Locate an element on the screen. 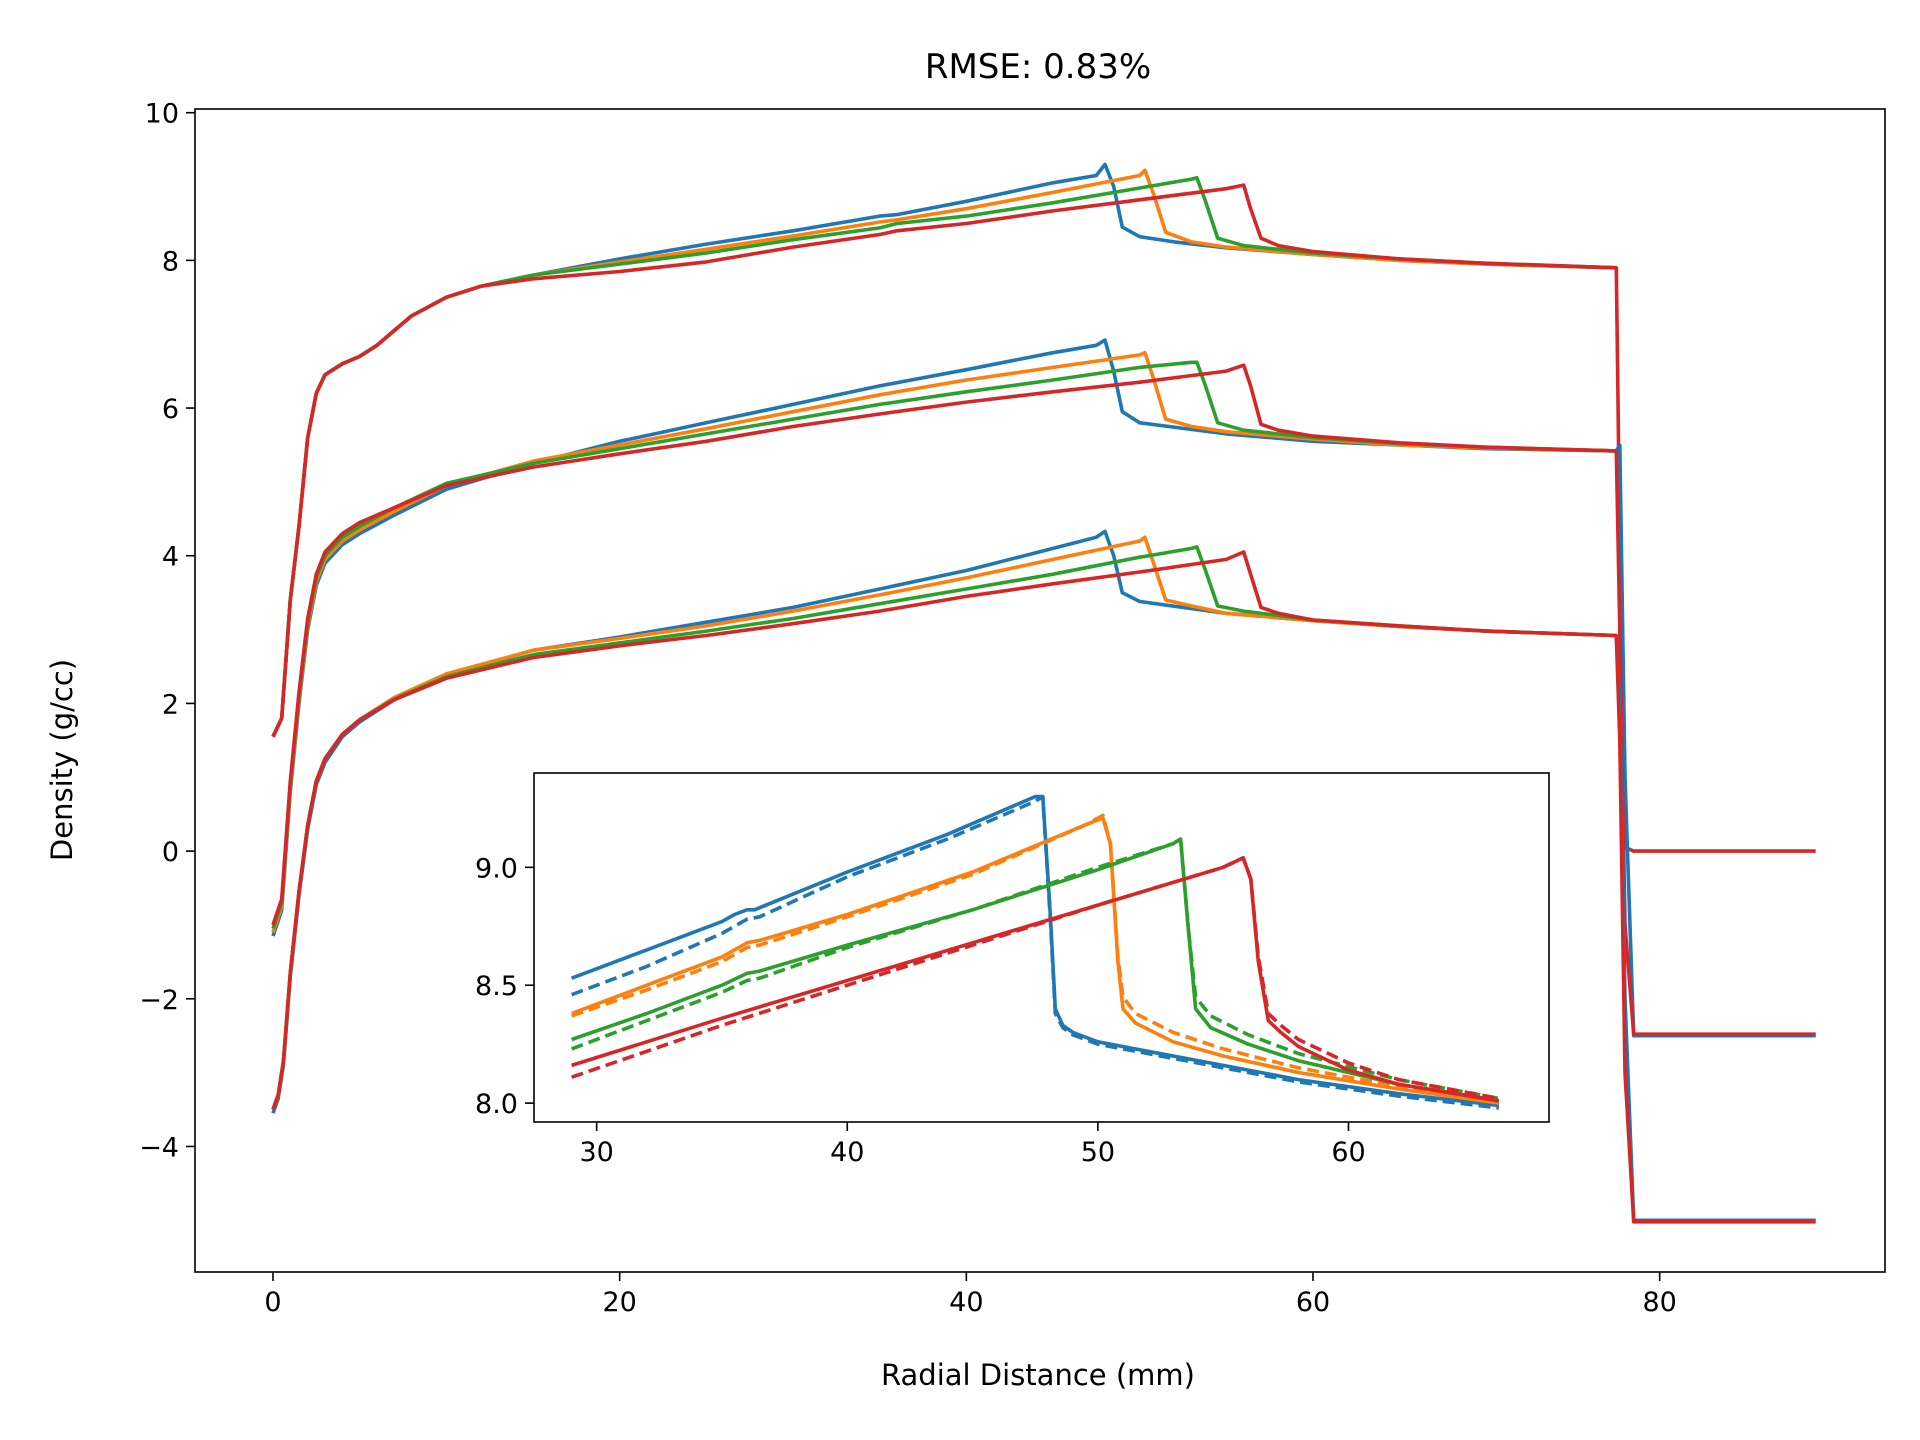 The height and width of the screenshot is (1440, 1920). inset-background is located at coordinates (1041, 947).